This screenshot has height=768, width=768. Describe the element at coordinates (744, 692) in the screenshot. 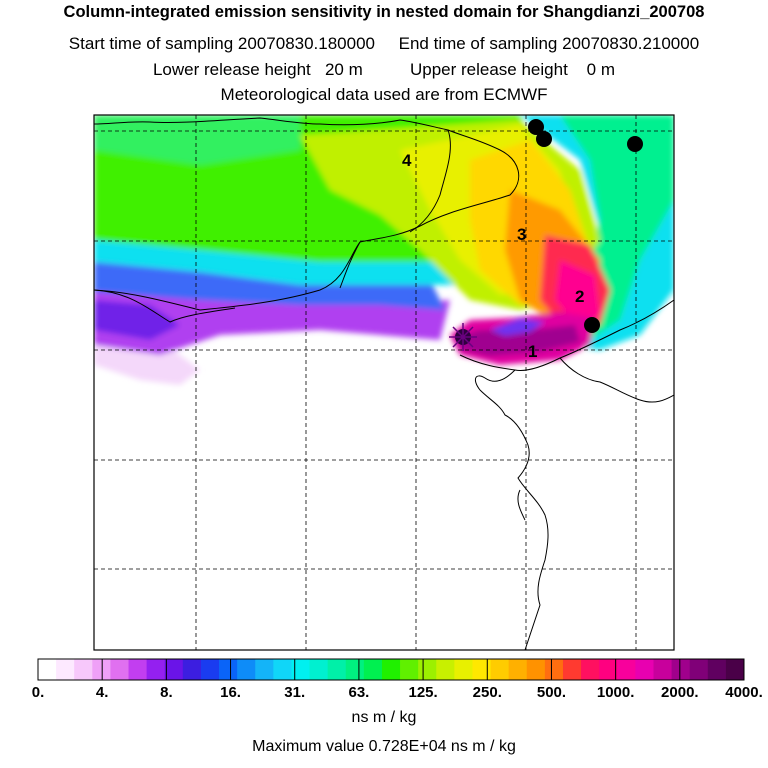

I see `colorbar-tick-label: 4000.` at that location.